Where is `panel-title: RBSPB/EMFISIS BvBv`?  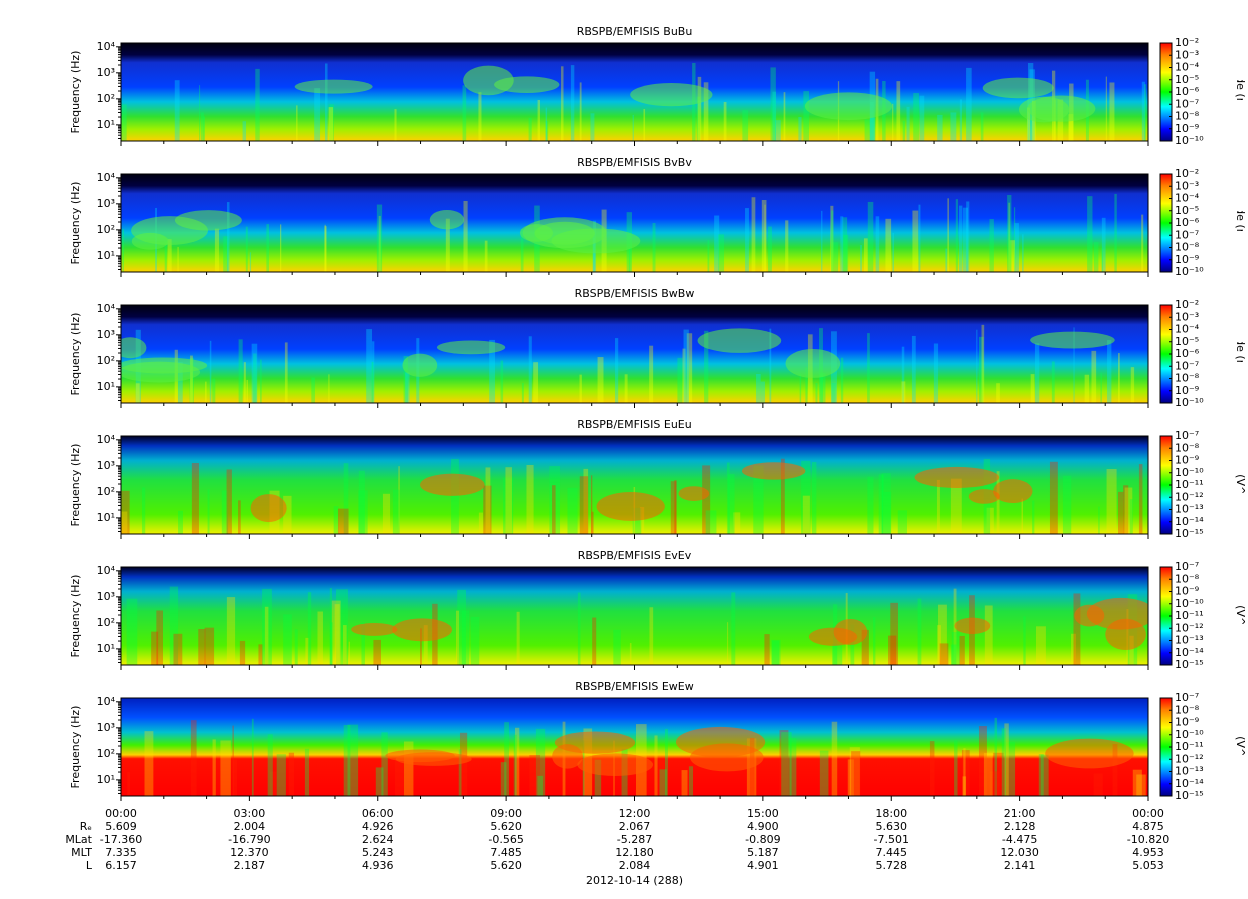
panel-title: RBSPB/EMFISIS BvBv is located at coordinates (634, 162).